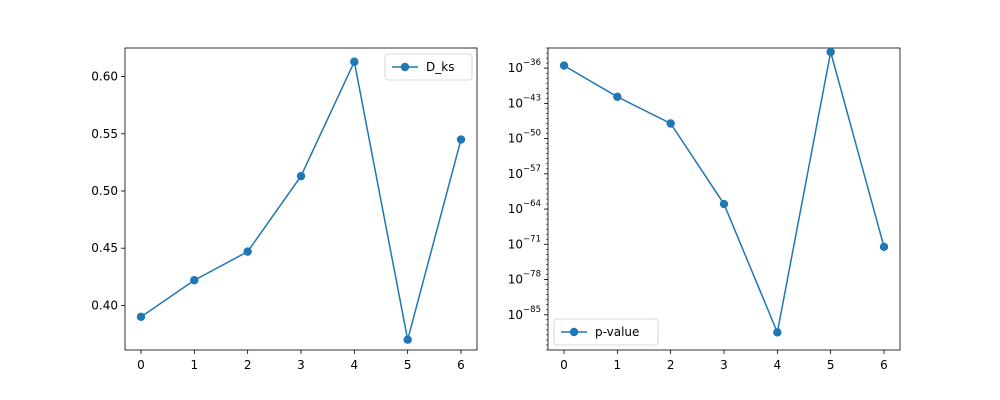  I want to click on y-tick-label: 0.60, so click(104, 77).